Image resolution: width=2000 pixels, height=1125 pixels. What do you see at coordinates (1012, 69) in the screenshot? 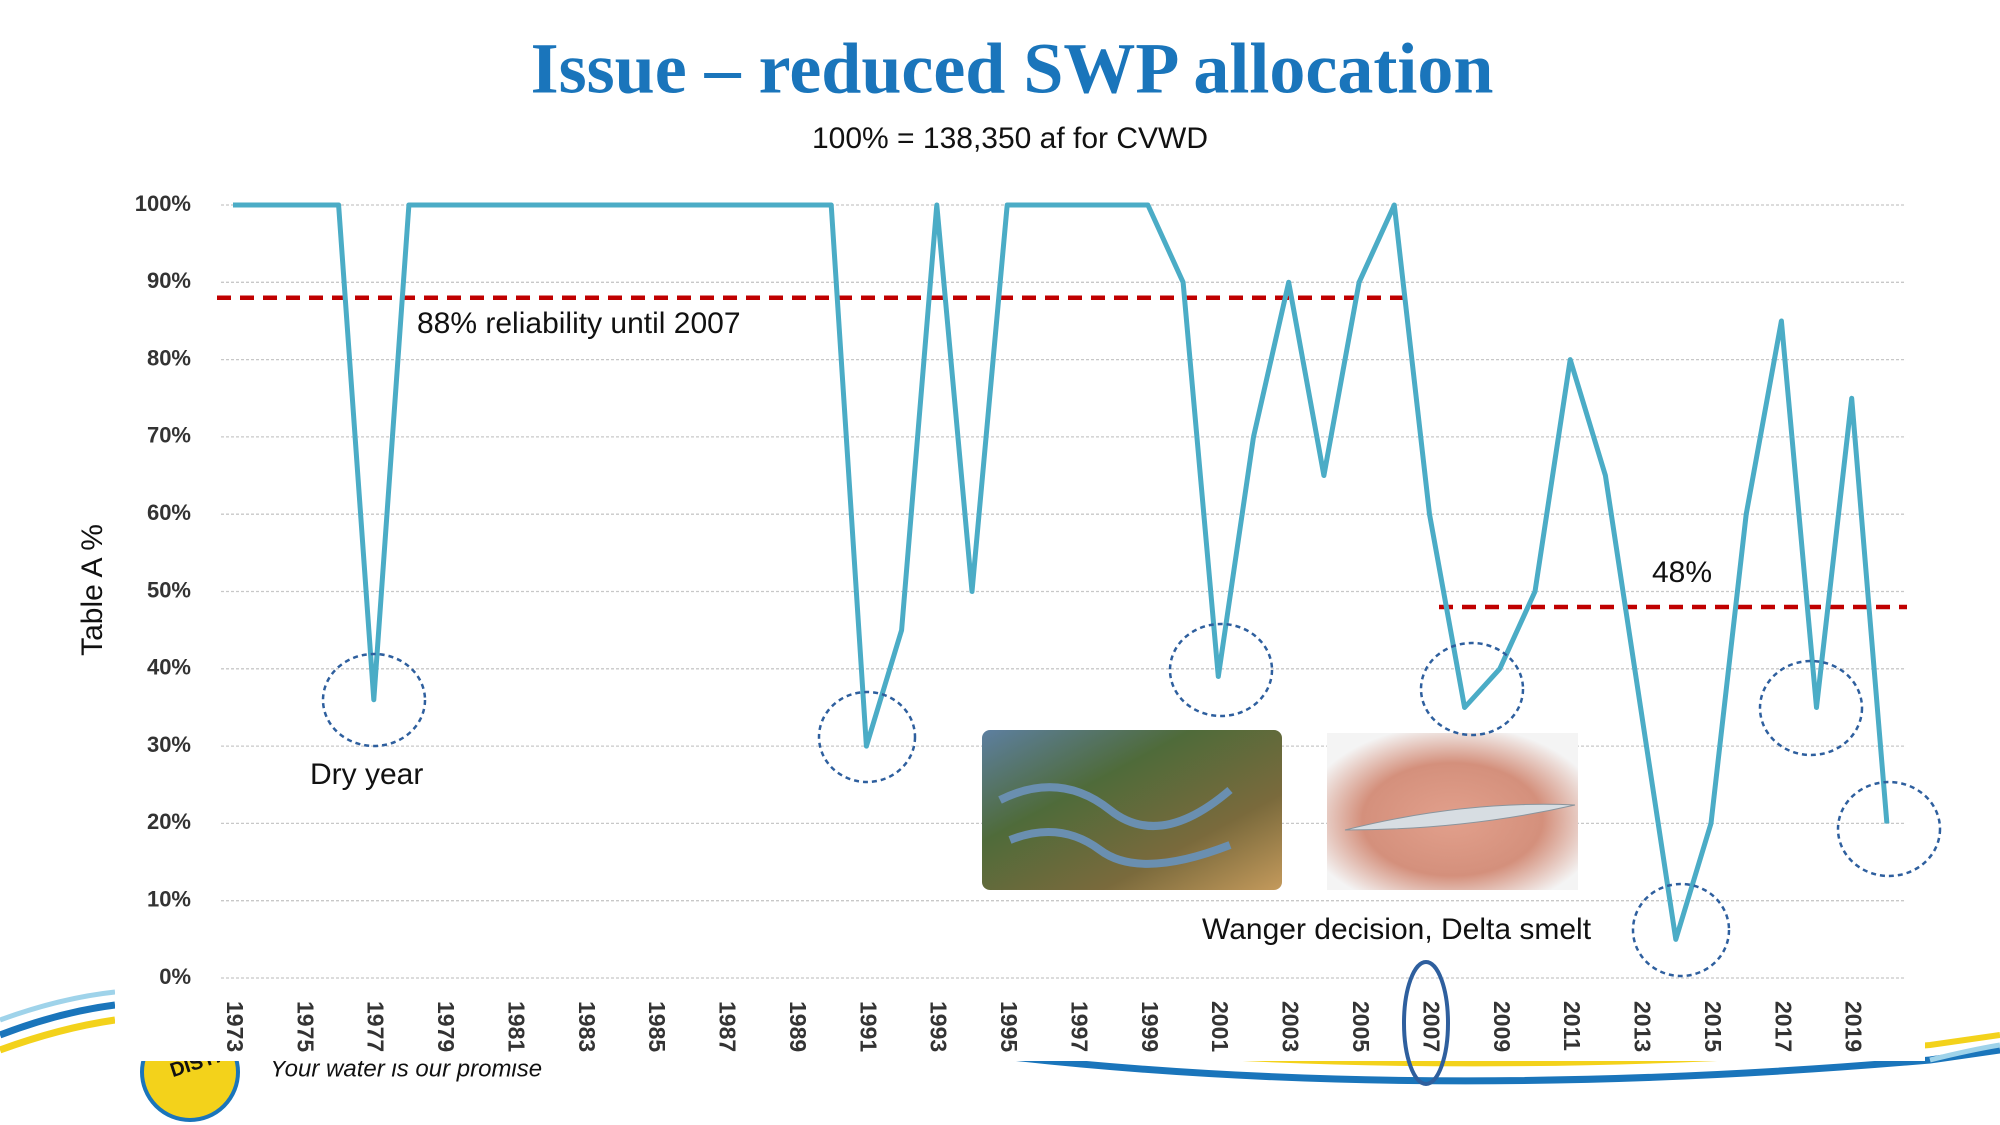
I see `chart-title: Issue – reduced SWP allocation` at bounding box center [1012, 69].